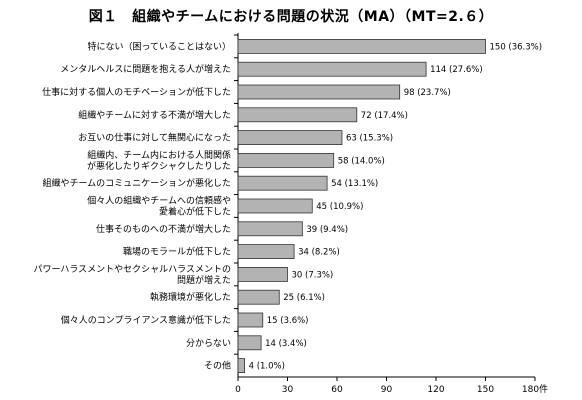 This screenshot has height=400, width=582. I want to click on x-tick-label: 180件, so click(535, 389).